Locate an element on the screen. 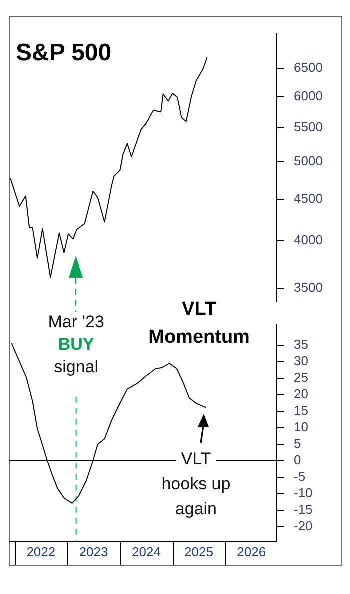  y-tick-label: 0 is located at coordinates (298, 460).